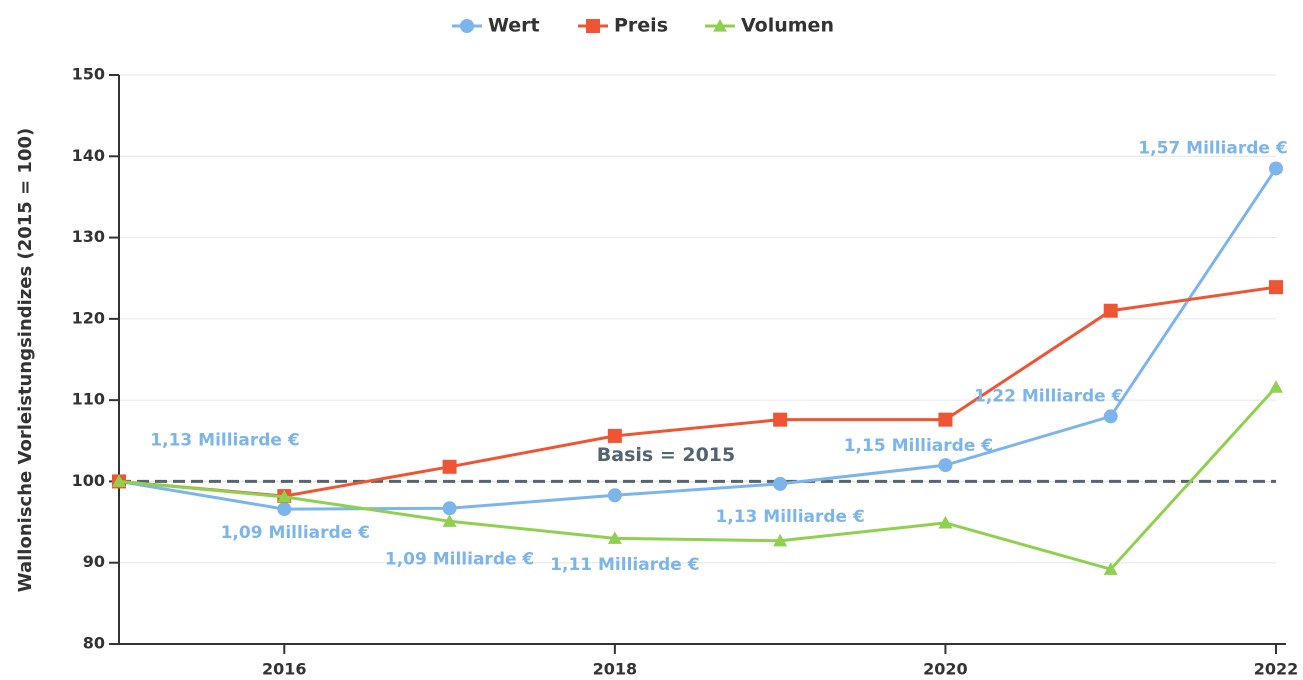  What do you see at coordinates (1048, 396) in the screenshot?
I see `point-label: 1,22 Milliarde €` at bounding box center [1048, 396].